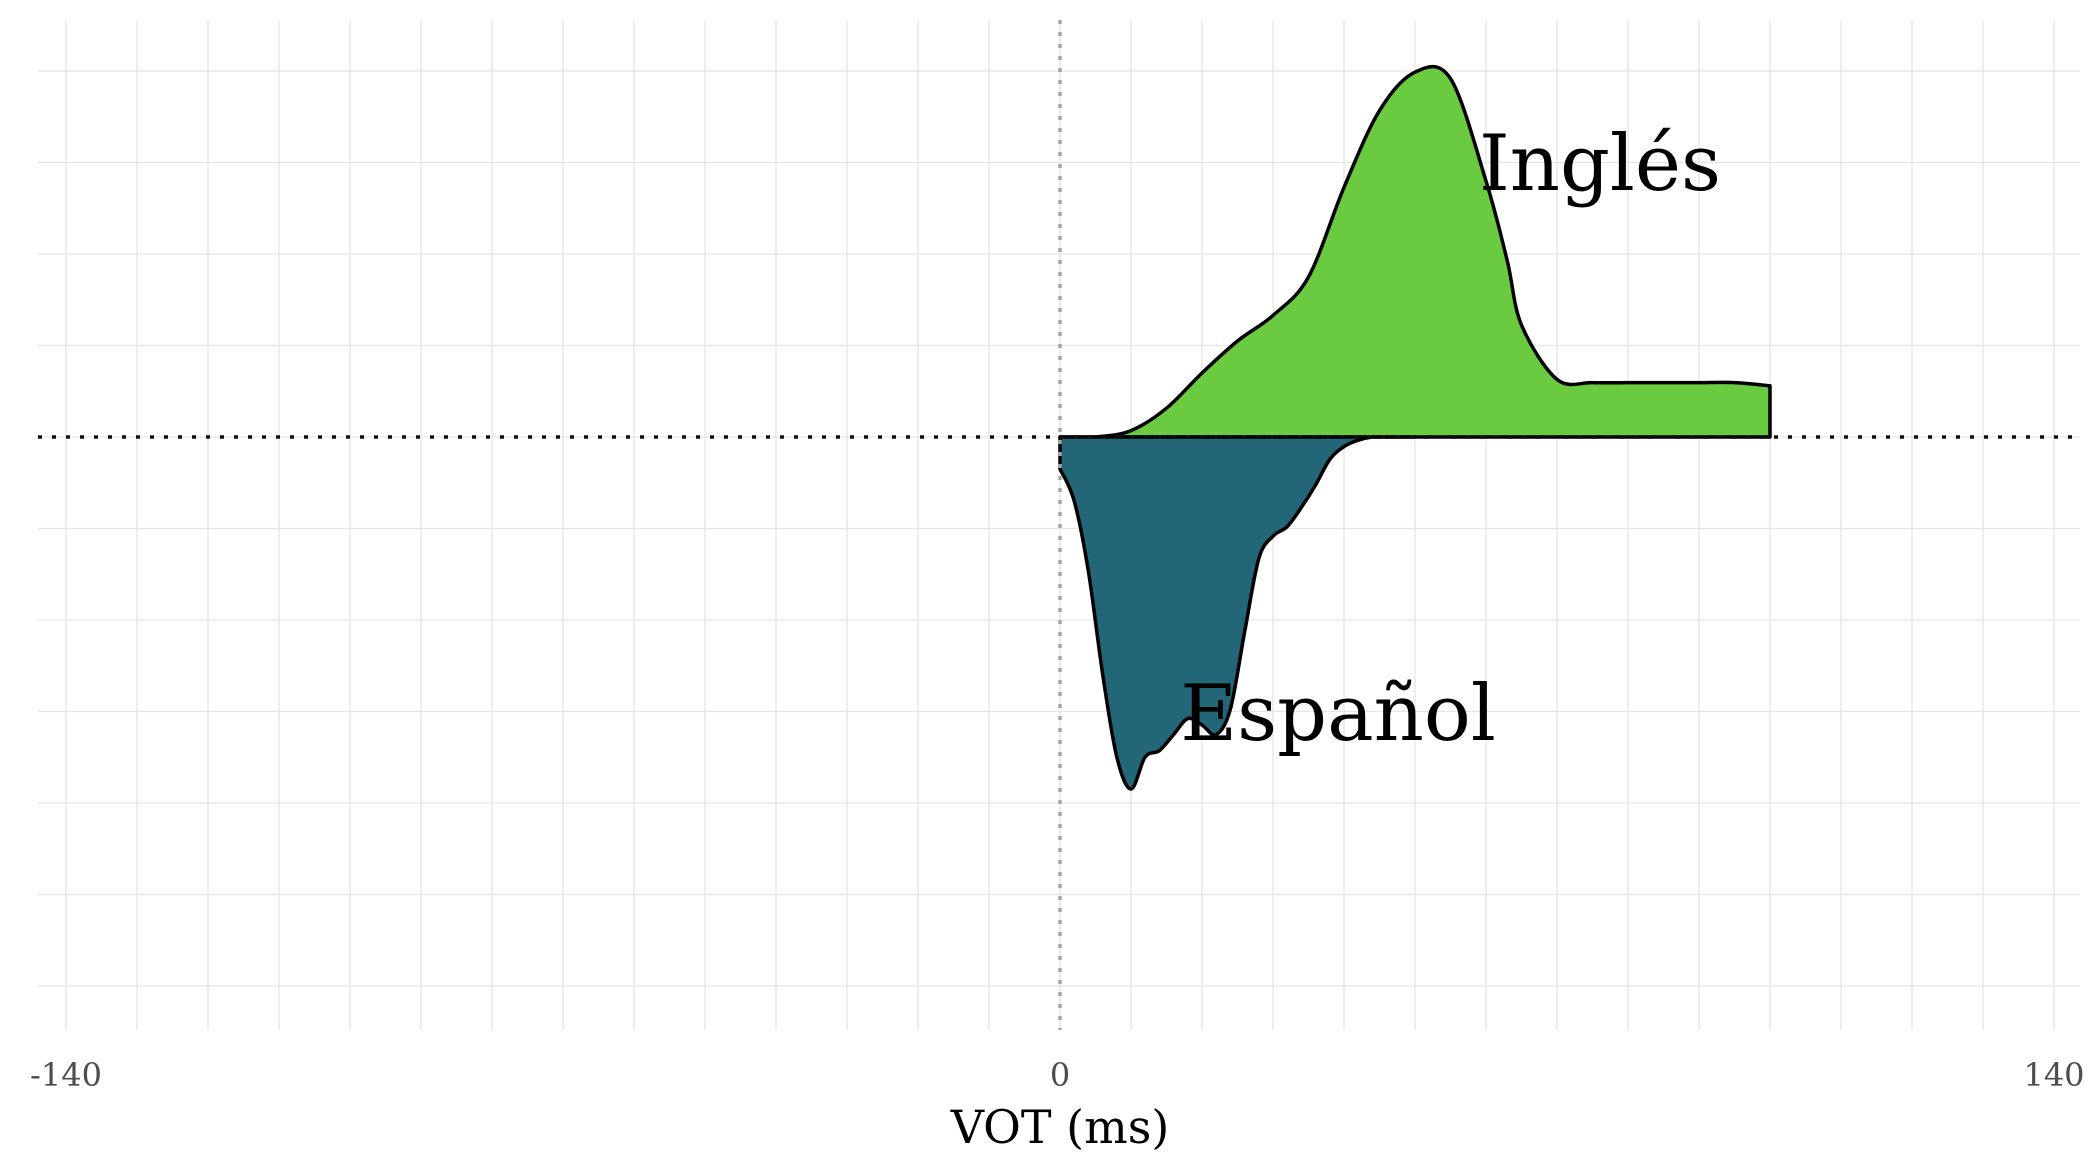  Describe the element at coordinates (1338, 714) in the screenshot. I see `series-label-spanish: Español` at that location.